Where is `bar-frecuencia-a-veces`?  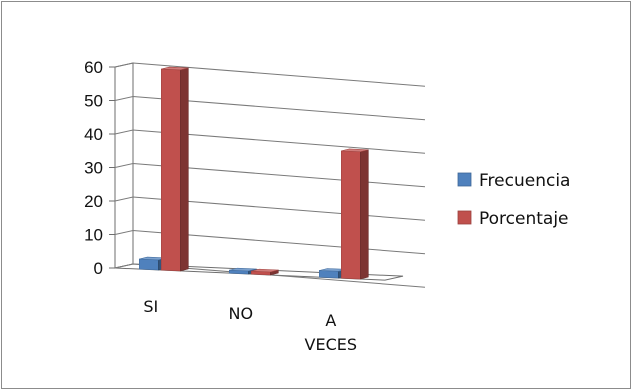 bar-frecuencia-a-veces is located at coordinates (332, 273).